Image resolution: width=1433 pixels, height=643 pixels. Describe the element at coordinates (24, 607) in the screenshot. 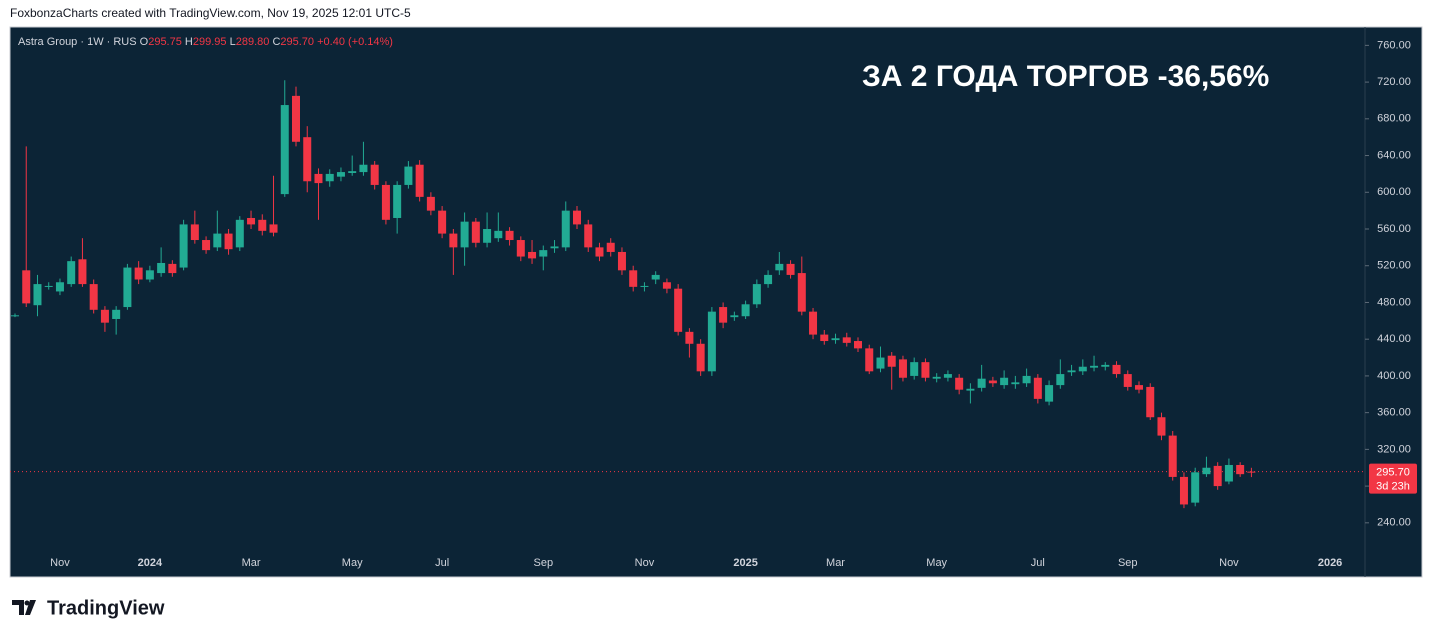

I see `logo` at that location.